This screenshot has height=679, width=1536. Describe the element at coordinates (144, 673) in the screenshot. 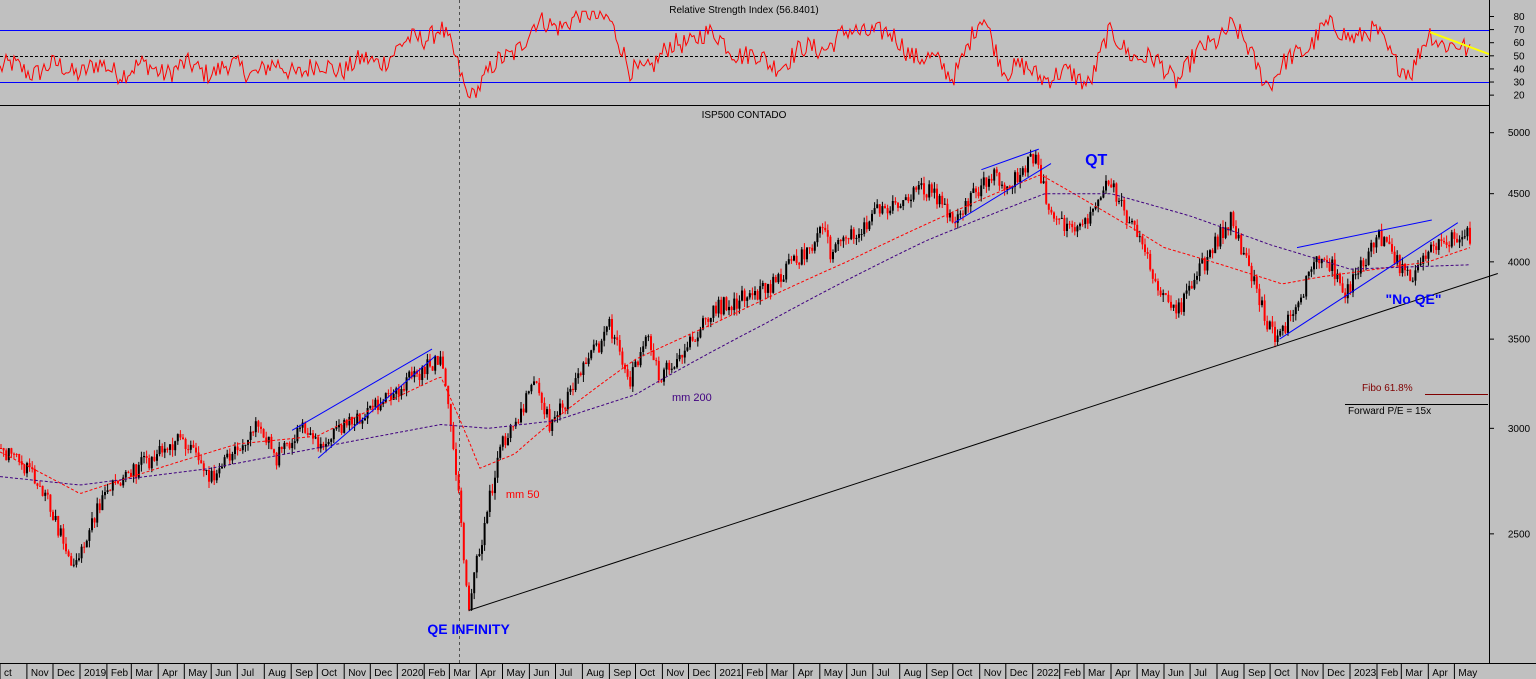

I see `x-tick-label: Mar` at that location.